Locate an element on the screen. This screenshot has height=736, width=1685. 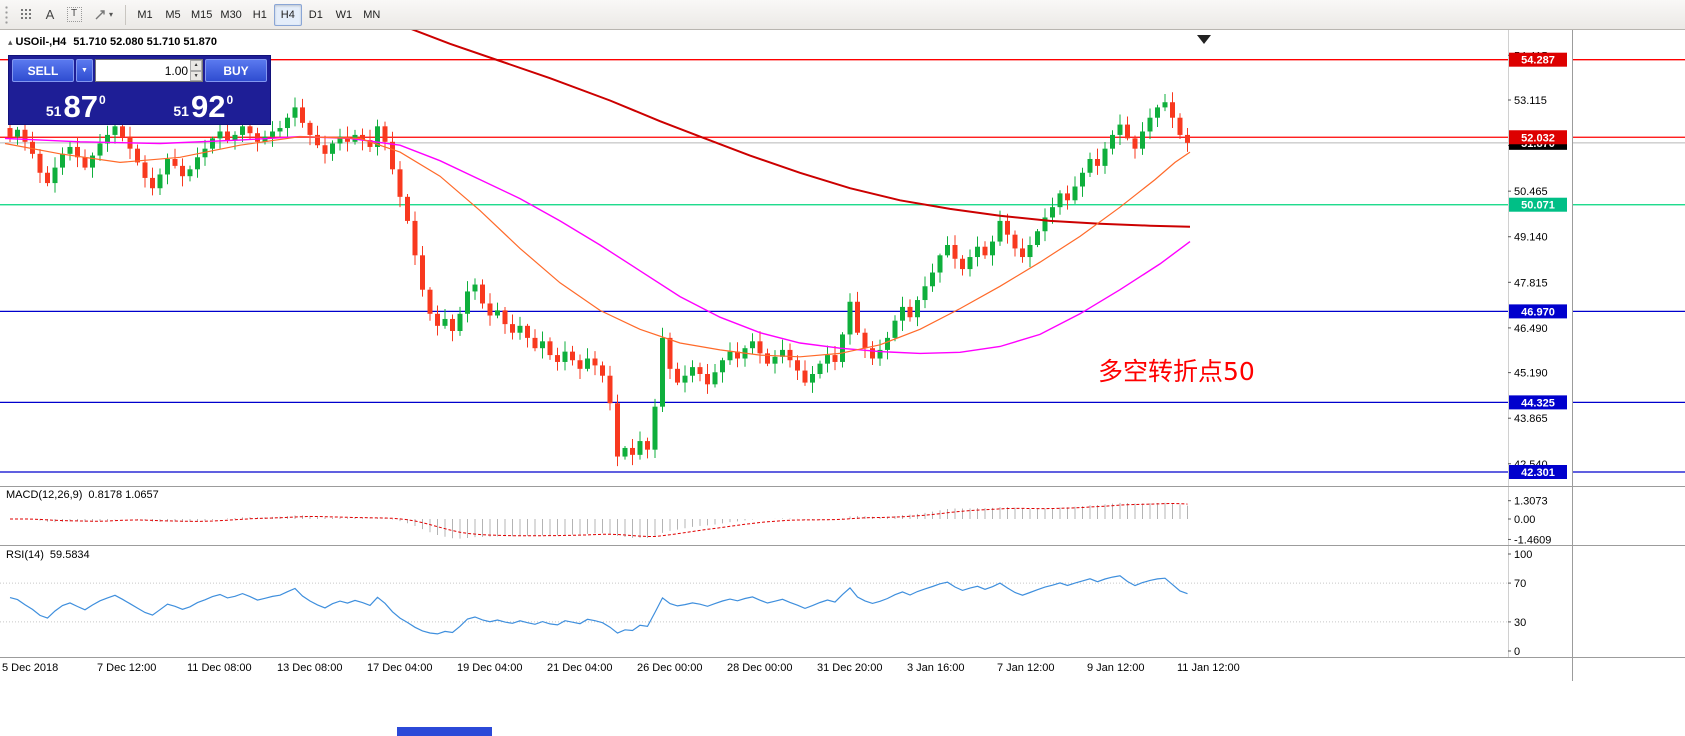
symbol-header: ▴ USOil-,H4 51.710 52.080 51.710 51.870 is located at coordinates (112, 42).